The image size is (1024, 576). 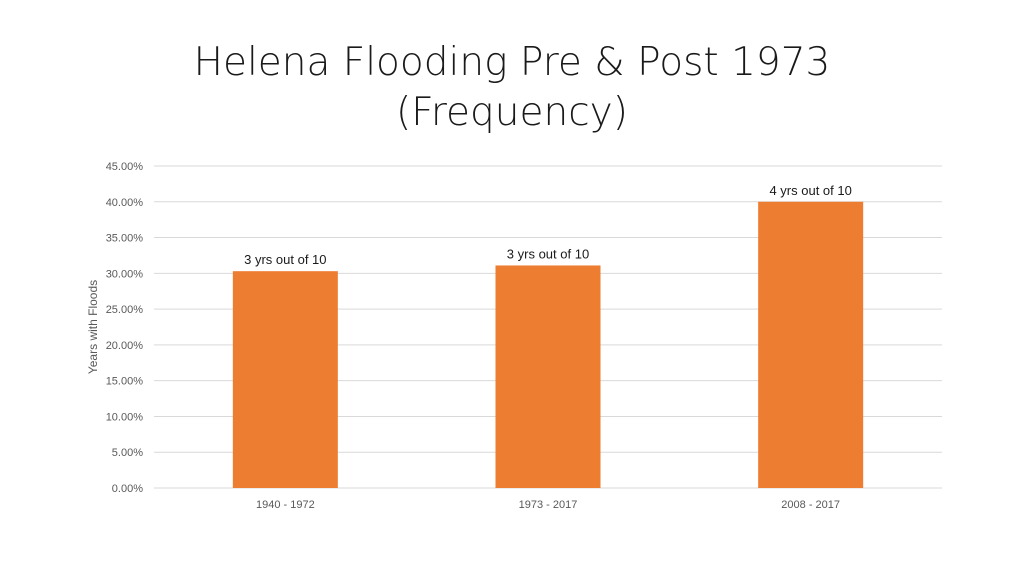 I want to click on y-tick-label: 20.00%, so click(x=125, y=346).